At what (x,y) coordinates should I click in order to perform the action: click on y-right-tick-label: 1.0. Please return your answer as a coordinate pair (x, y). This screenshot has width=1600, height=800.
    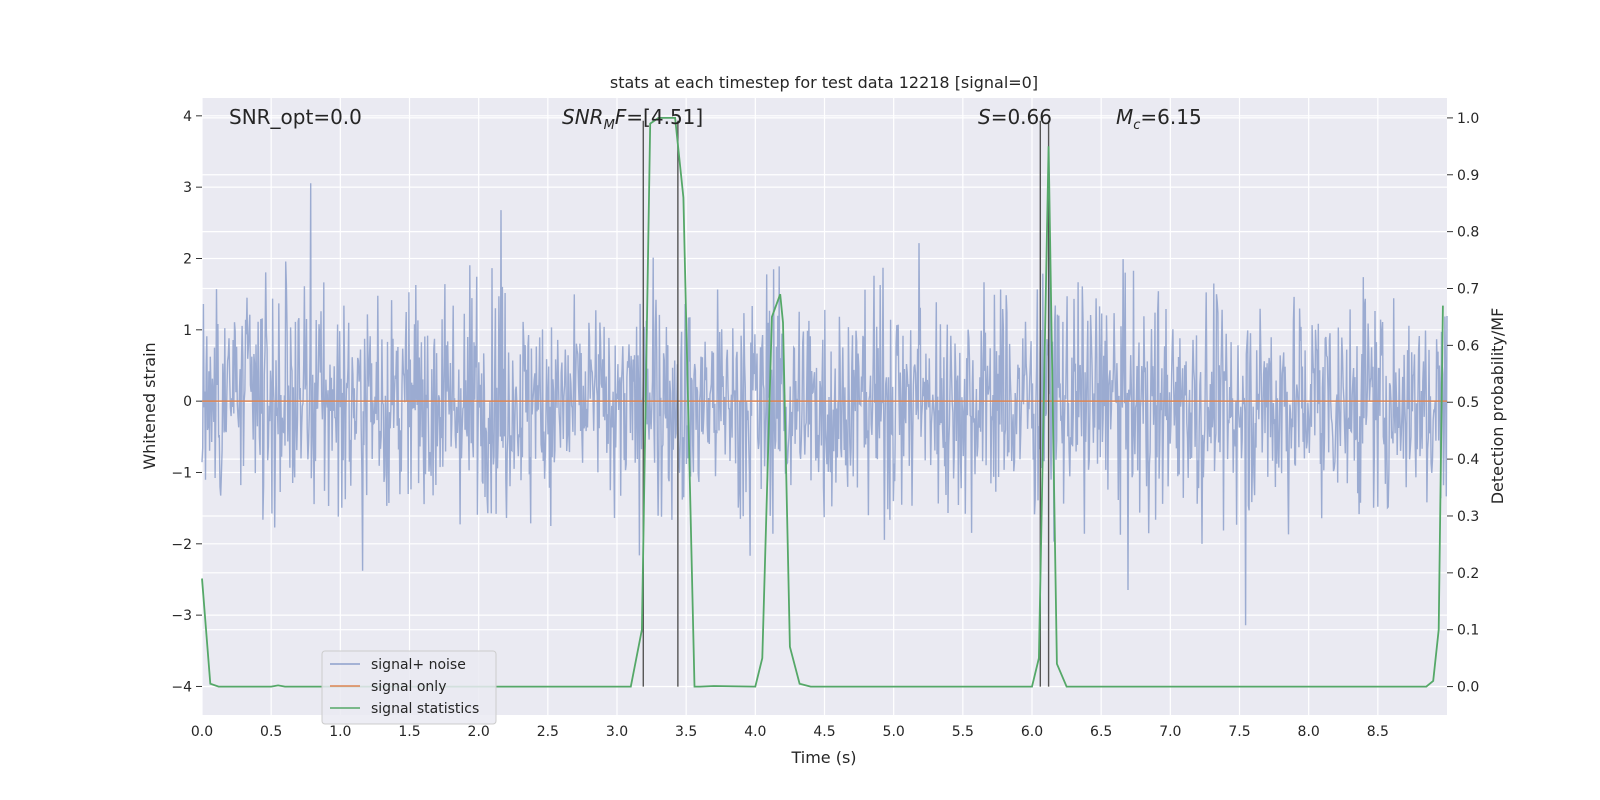
    Looking at the image, I should click on (1468, 119).